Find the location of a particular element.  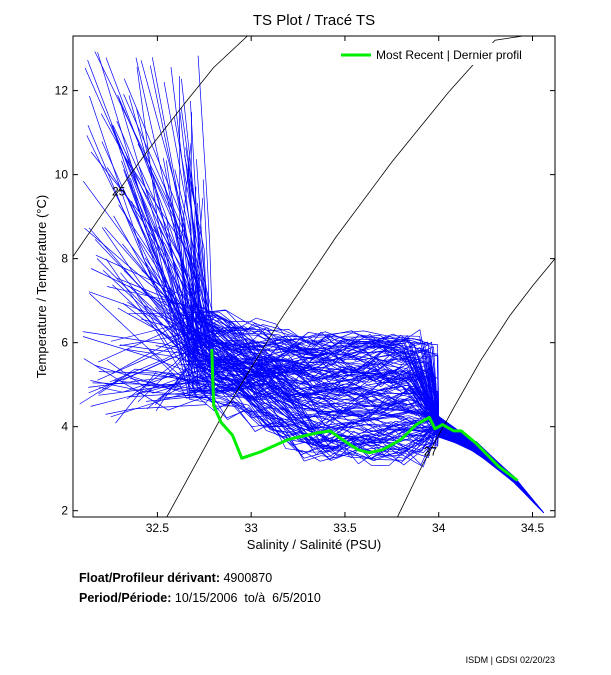

y-tick-label: 4 is located at coordinates (64, 427).